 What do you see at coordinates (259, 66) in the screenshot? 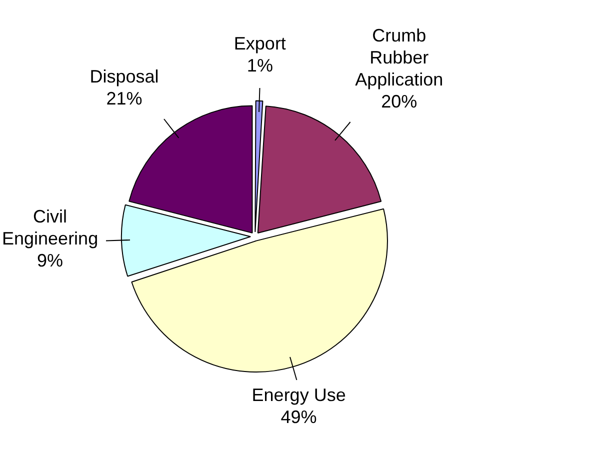
I see `data-label: 1%` at bounding box center [259, 66].